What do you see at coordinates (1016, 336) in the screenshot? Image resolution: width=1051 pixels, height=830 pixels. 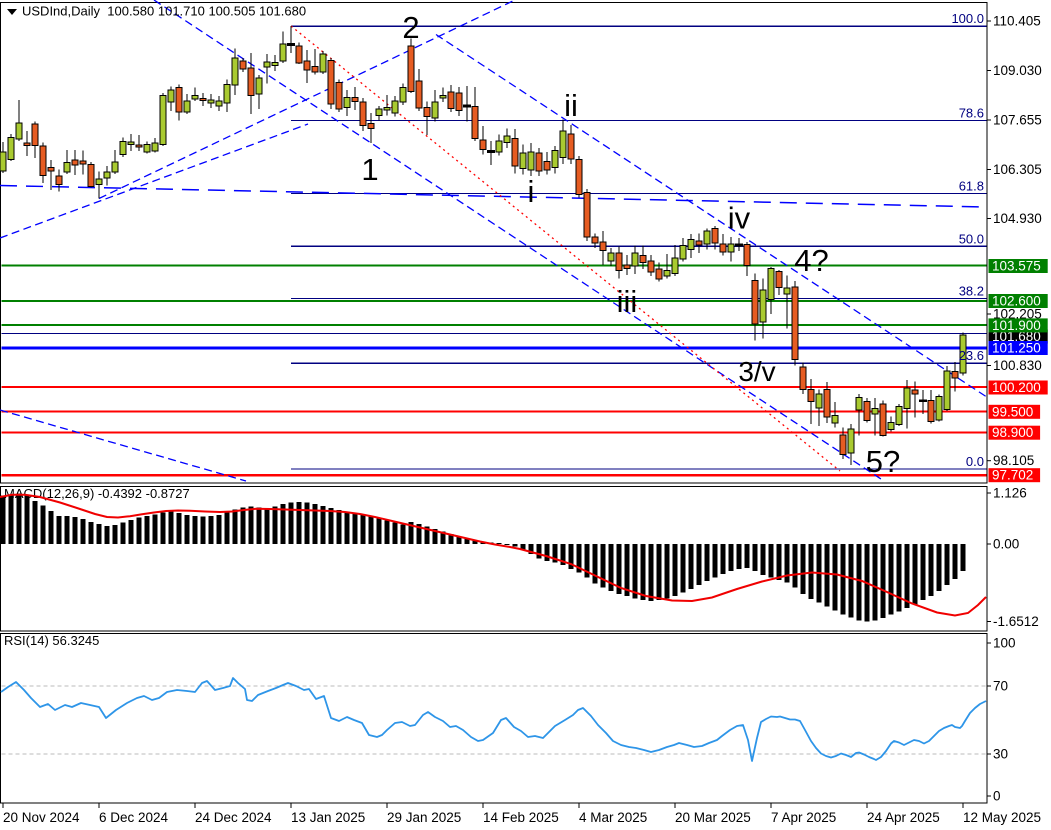 I see `svg-text: 101.680` at bounding box center [1016, 336].